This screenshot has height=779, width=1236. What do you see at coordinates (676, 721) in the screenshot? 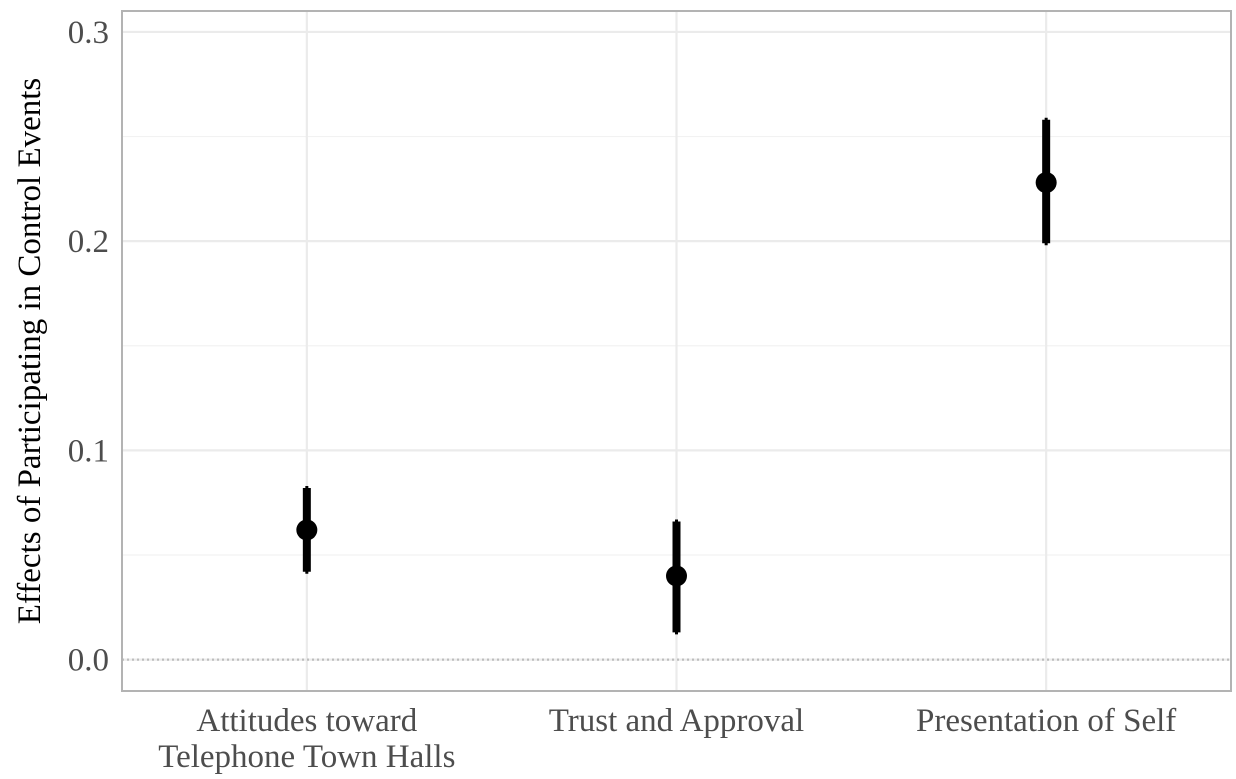
I see `x-tick-label: Trust and Approval` at bounding box center [676, 721].